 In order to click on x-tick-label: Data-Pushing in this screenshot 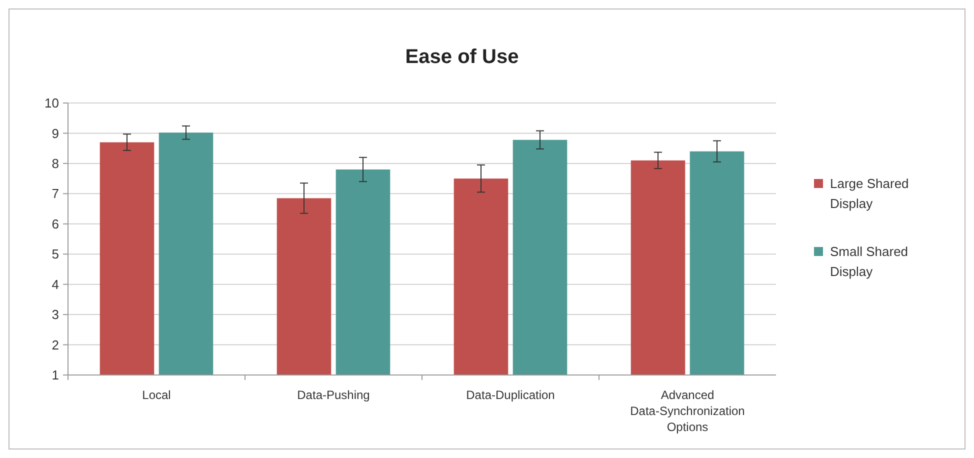, I will do `click(333, 395)`.